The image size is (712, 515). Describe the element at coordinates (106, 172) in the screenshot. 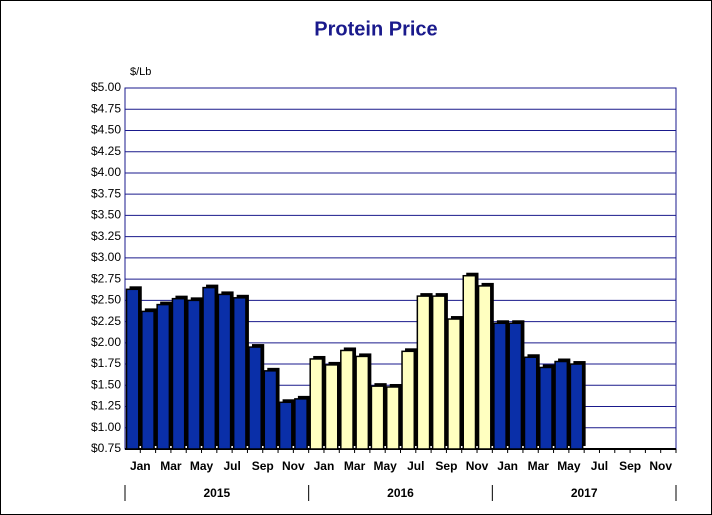

I see `y-tick-label: $4.00` at that location.